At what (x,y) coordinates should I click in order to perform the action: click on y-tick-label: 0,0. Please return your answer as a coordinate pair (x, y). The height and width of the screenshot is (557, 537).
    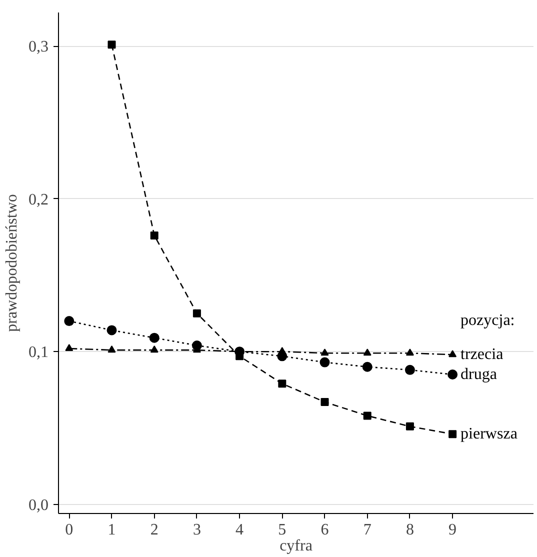
    Looking at the image, I should click on (38, 505).